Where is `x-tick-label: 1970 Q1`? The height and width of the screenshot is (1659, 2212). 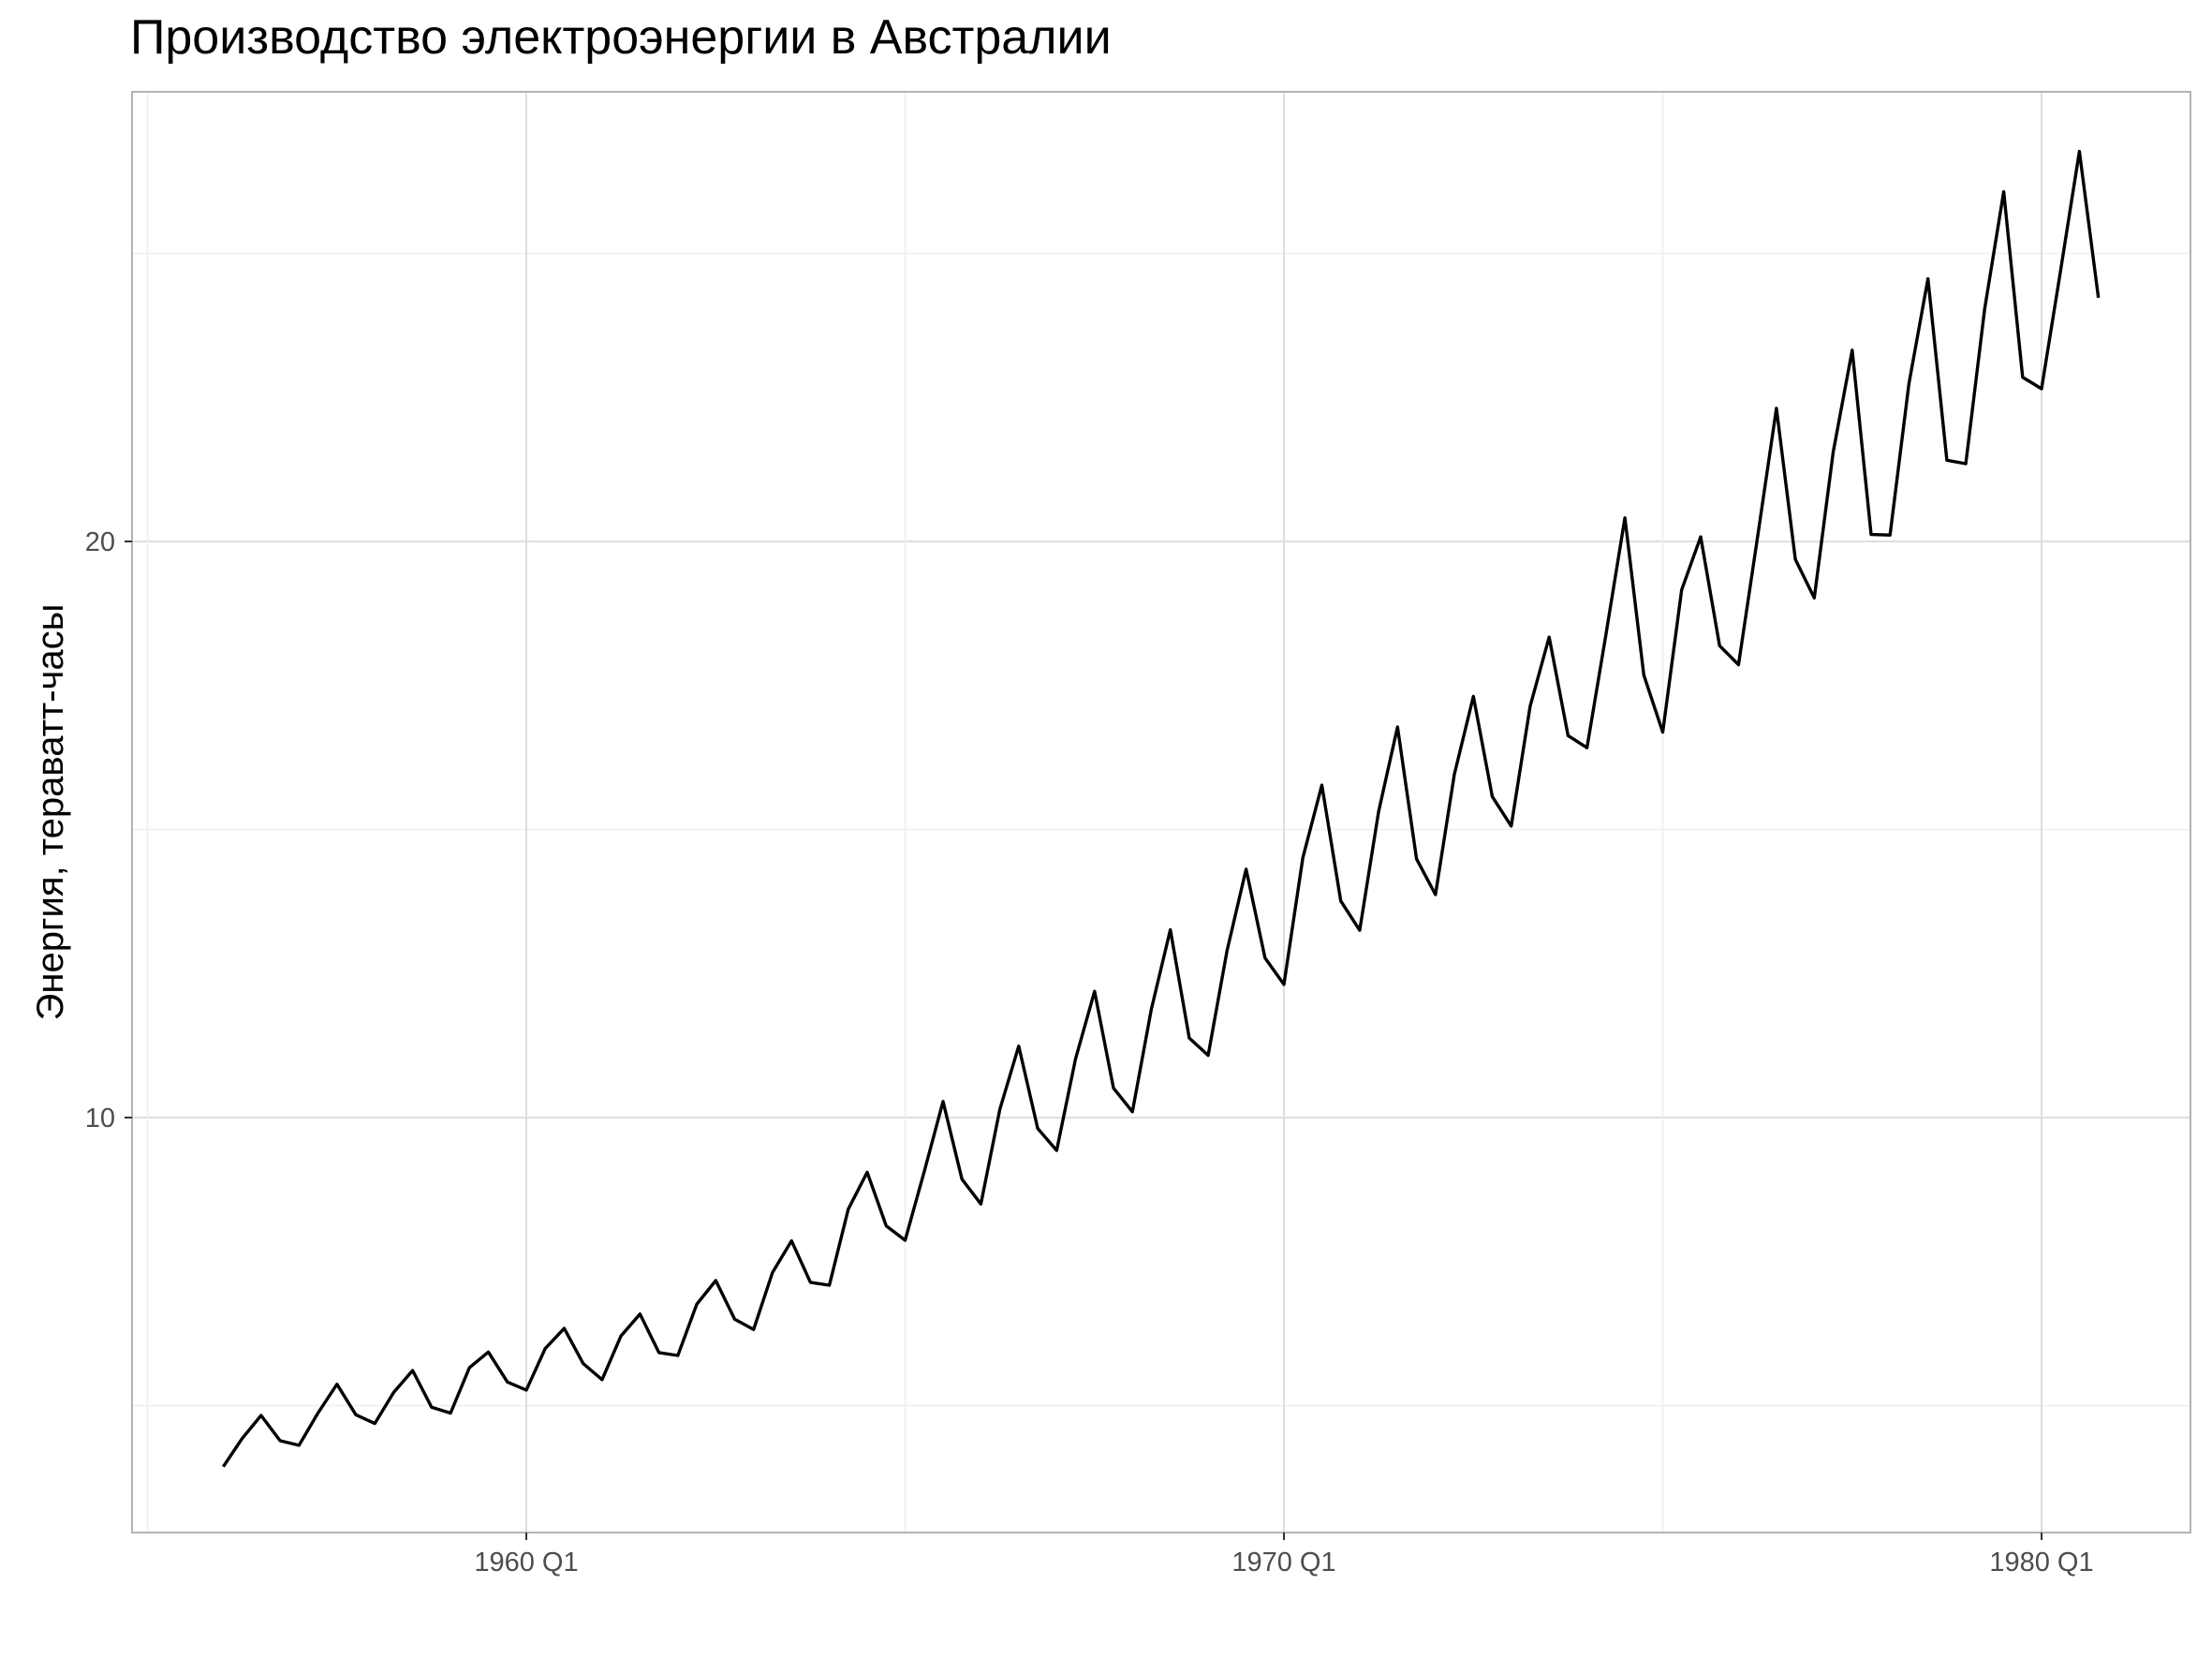 x-tick-label: 1970 Q1 is located at coordinates (1283, 1563).